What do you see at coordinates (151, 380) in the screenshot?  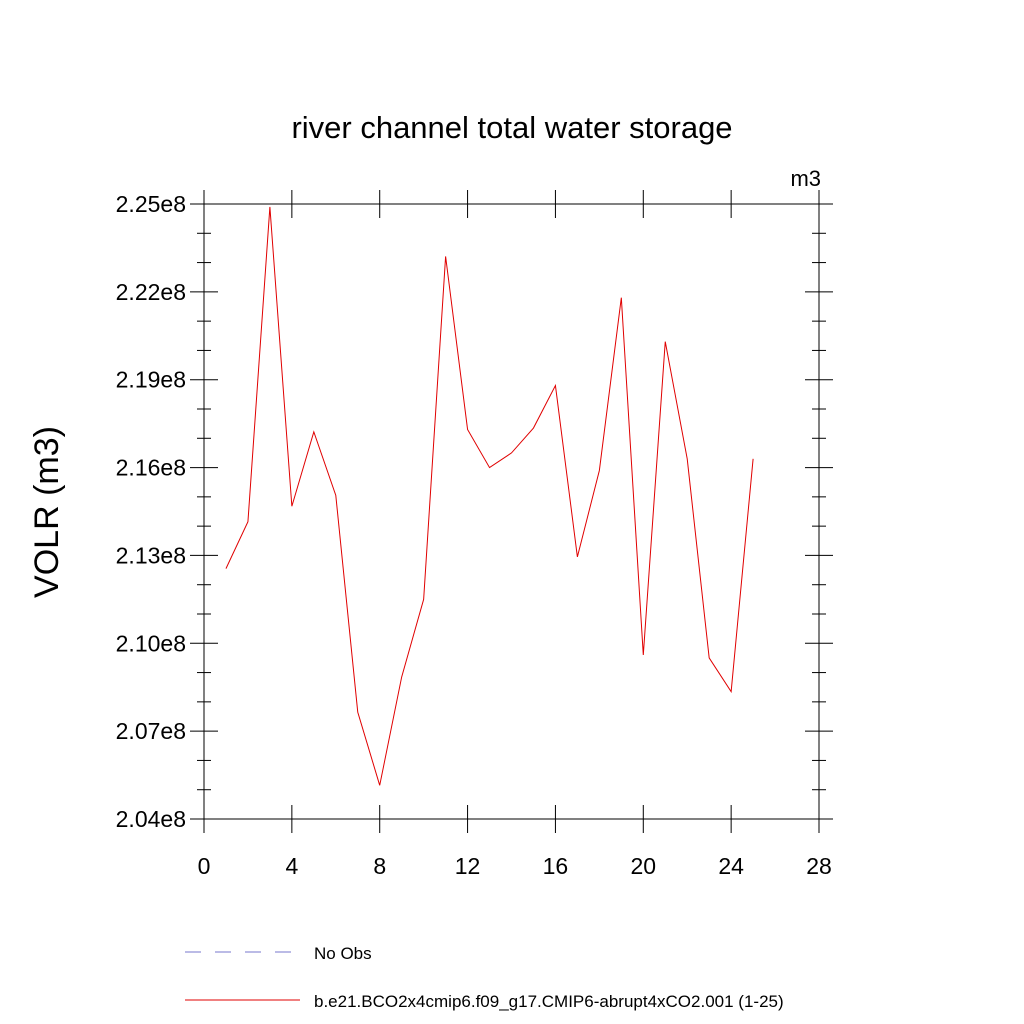 I see `y-tick-label: 2.19e8` at bounding box center [151, 380].